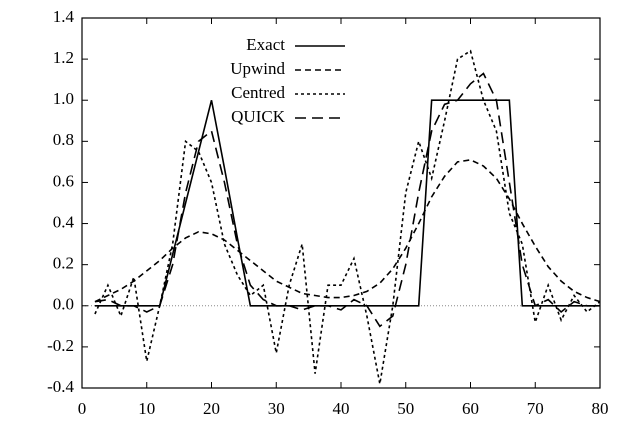  What do you see at coordinates (211, 408) in the screenshot?
I see `x-tick-label: 20` at bounding box center [211, 408].